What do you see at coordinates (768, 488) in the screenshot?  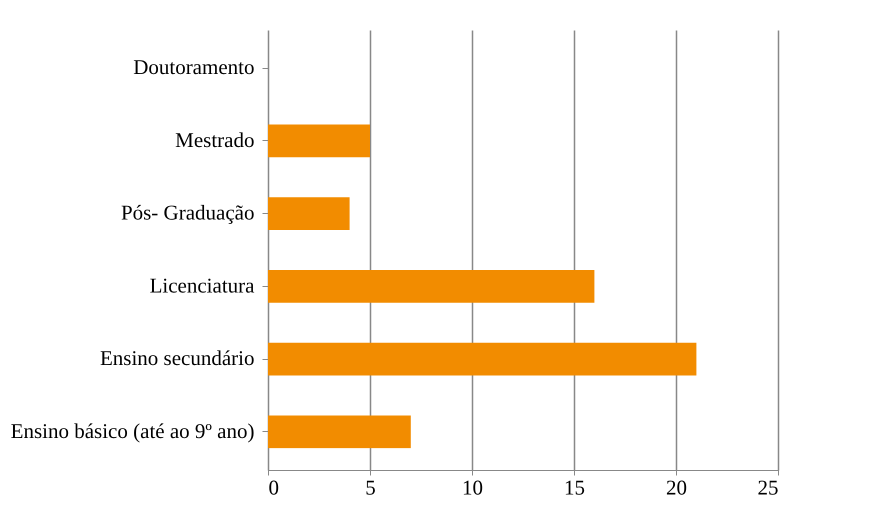 I see `x-tick-label: 25` at bounding box center [768, 488].